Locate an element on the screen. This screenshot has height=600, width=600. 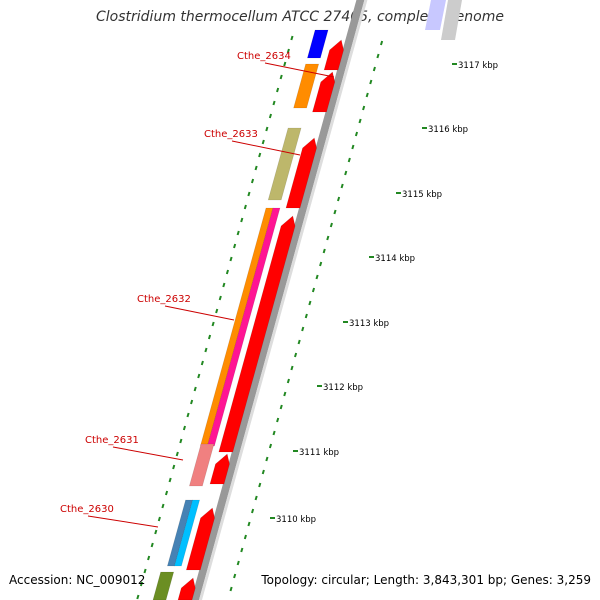
gene-top is located at coordinates (318, 44).